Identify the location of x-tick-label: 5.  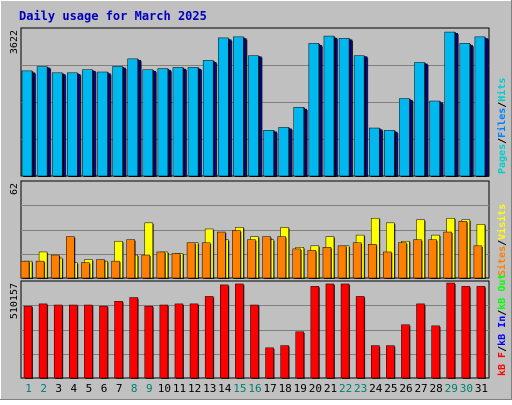
(89, 388).